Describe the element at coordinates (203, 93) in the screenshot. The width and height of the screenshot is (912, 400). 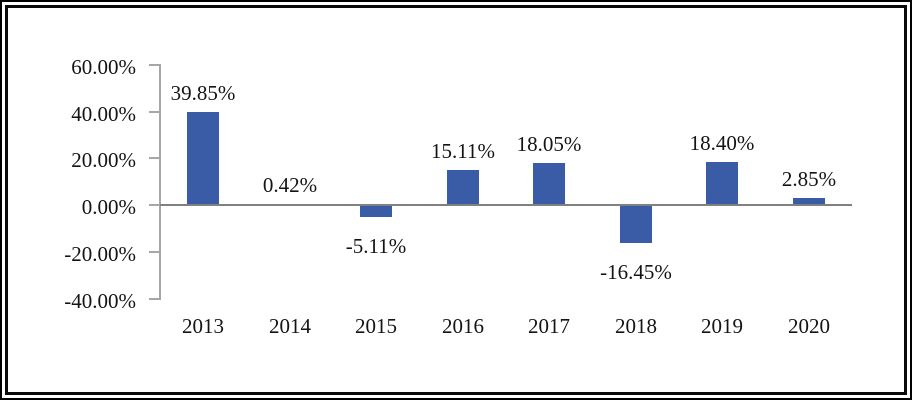
I see `bar-value-label-2013: 39.85%` at that location.